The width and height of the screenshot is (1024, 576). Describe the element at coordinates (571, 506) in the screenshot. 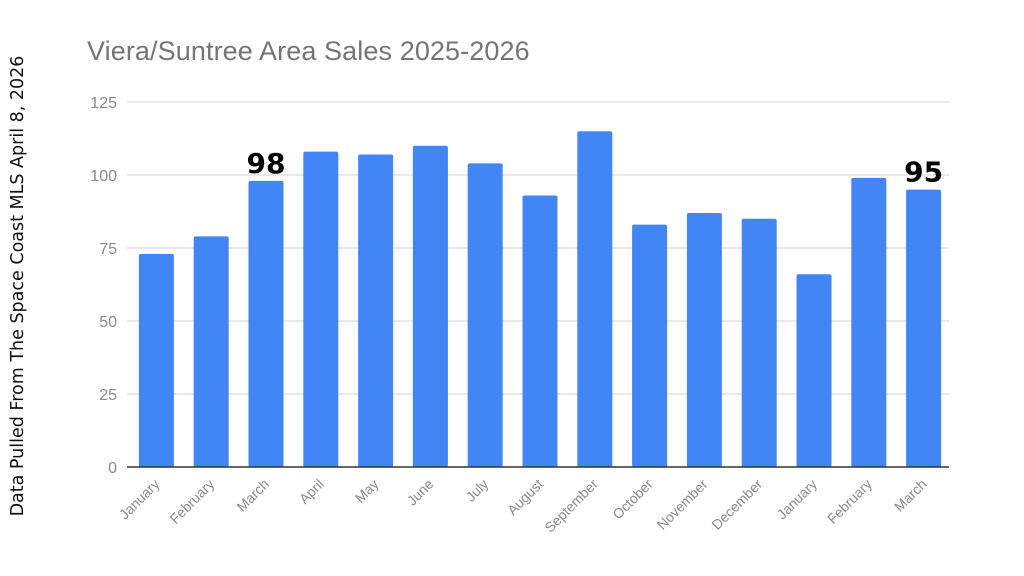

I see `x-tick-label: September` at that location.